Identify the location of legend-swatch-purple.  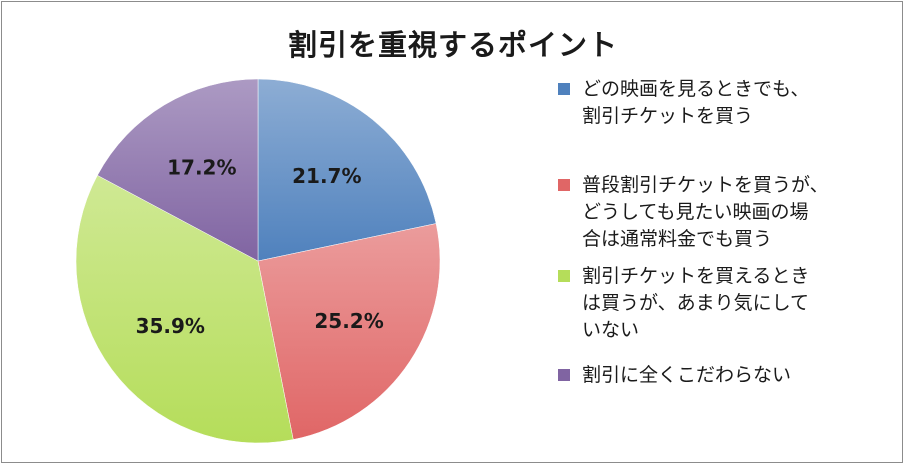
(564, 375).